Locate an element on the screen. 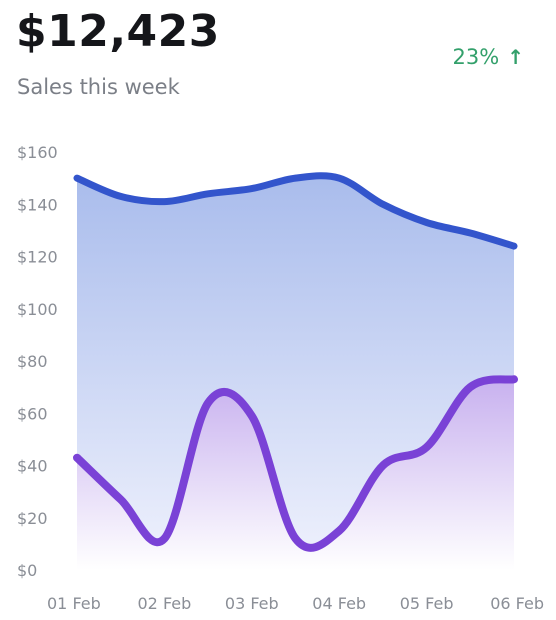 This screenshot has width=556, height=620. arrow-up-icon: ↑ is located at coordinates (515, 57).